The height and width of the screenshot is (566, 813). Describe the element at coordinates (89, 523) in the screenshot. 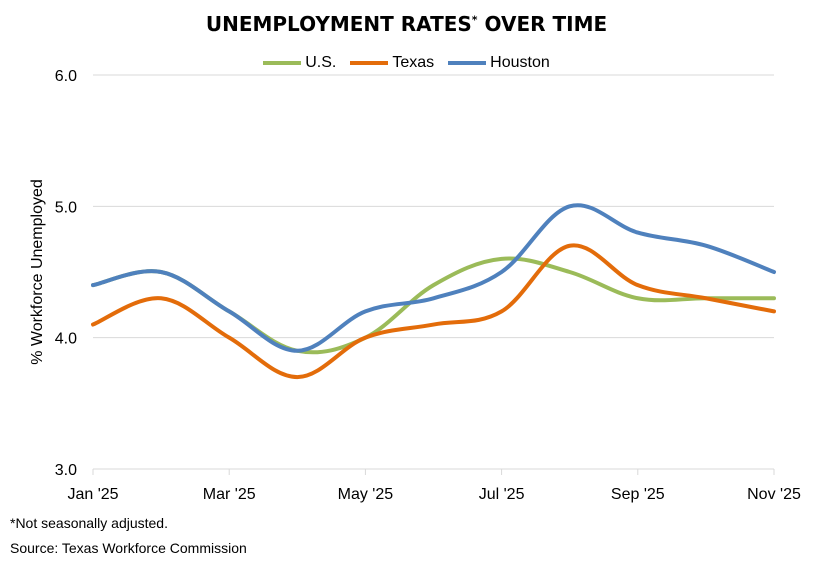

I see `footnote: *Not seasonally adjusted.` at that location.